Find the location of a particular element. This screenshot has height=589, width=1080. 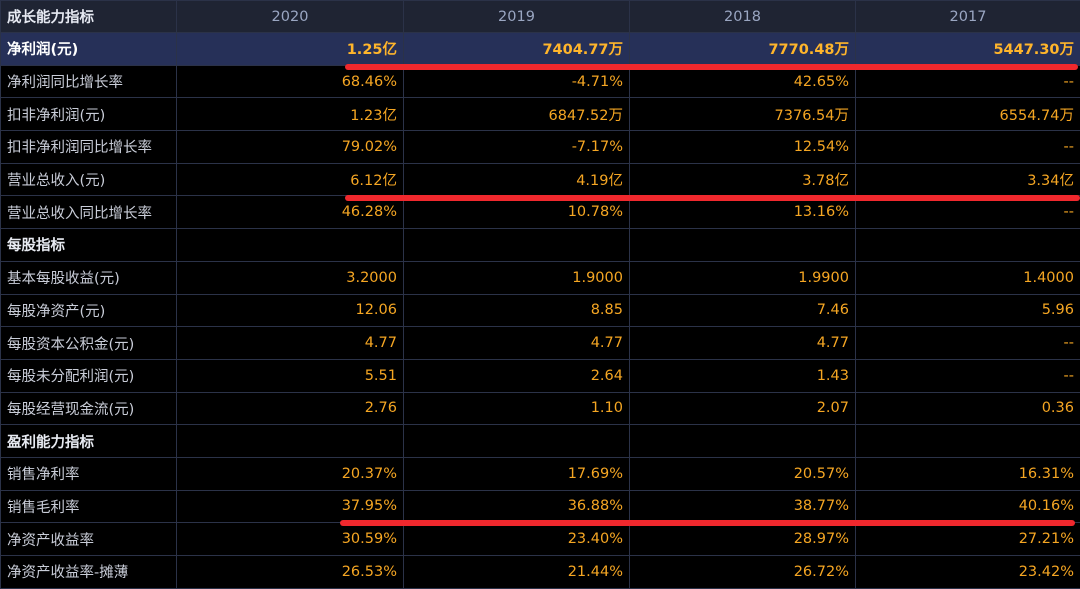

table-row: 每股经营现金流(元) 2.76 1.10 2.07 0.36 is located at coordinates (540, 408).